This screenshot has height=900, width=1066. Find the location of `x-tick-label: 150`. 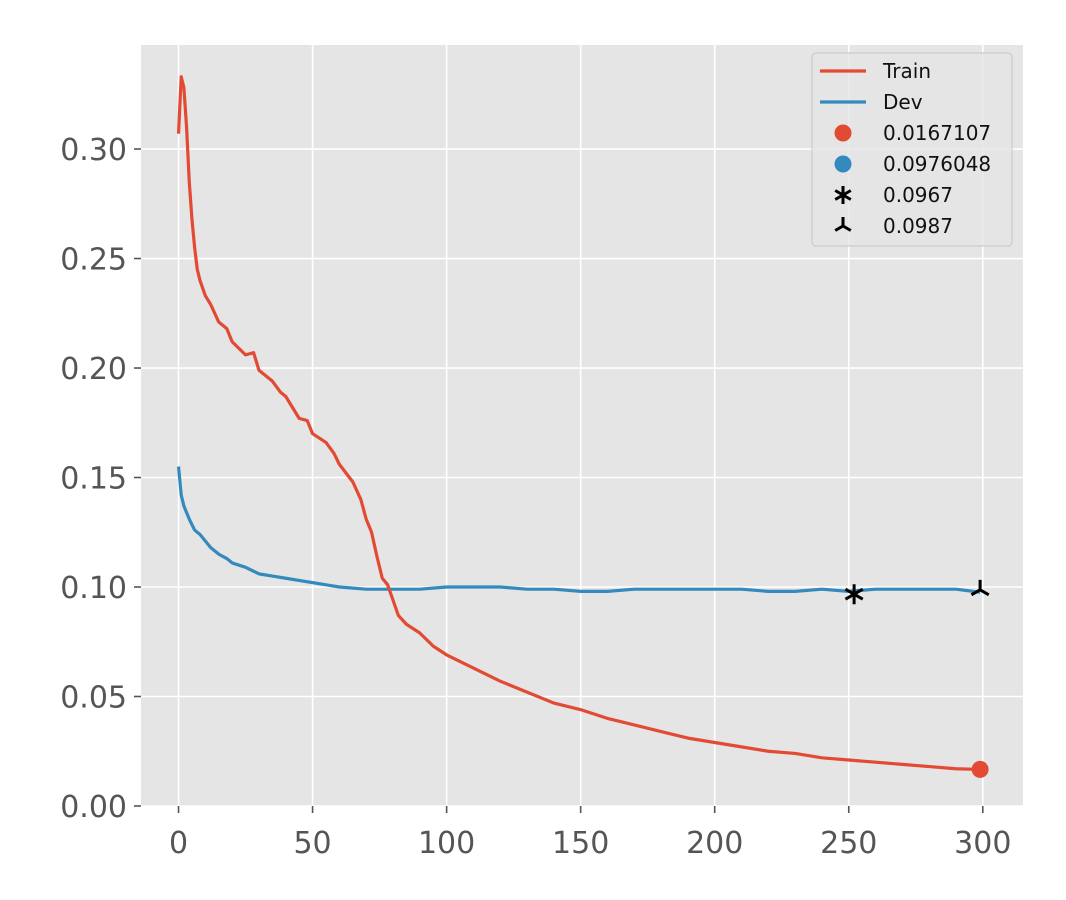

x-tick-label: 150 is located at coordinates (580, 843).